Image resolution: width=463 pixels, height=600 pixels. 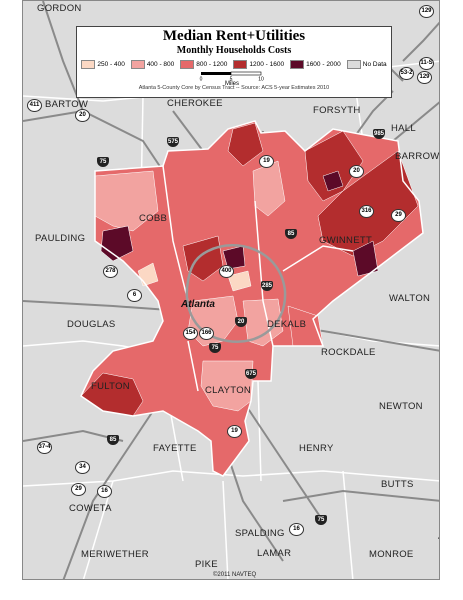 I want to click on legend-label: 1200 - 1600, so click(x=267, y=64).